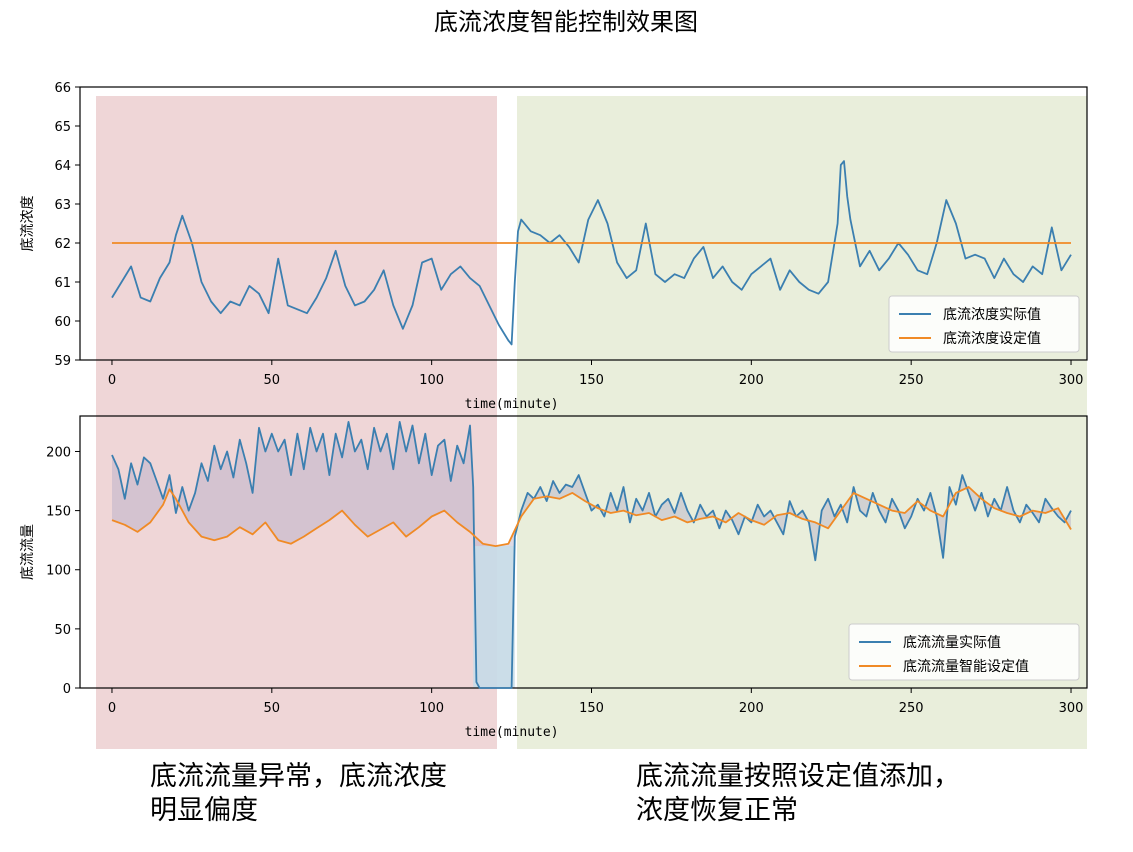 The image size is (1133, 852). Describe the element at coordinates (62, 127) in the screenshot. I see `y-tick-label: 65` at that location.